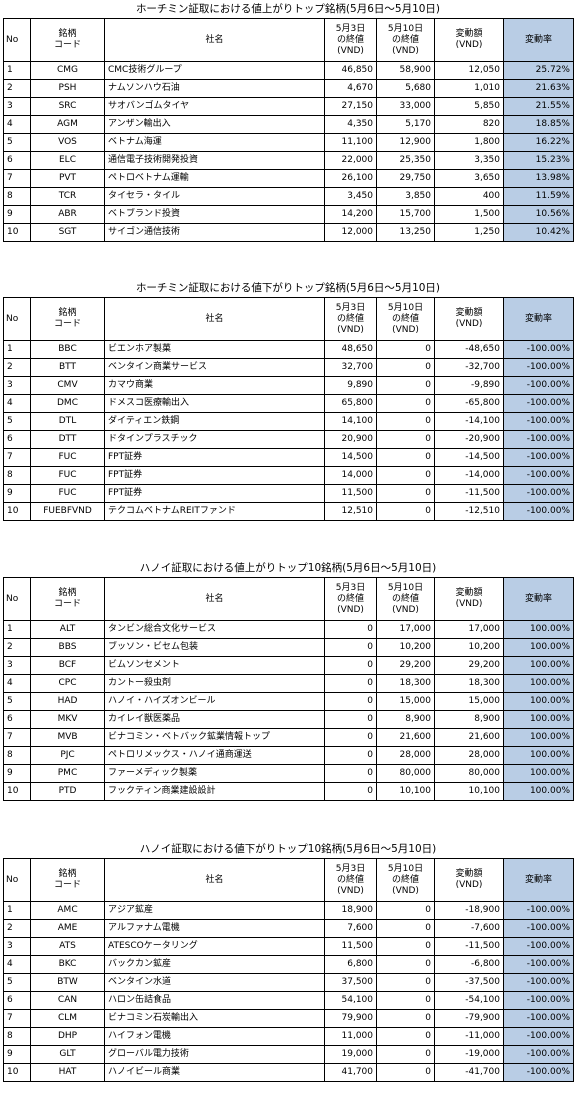  I want to click on cell-code: FUC, so click(67, 457).